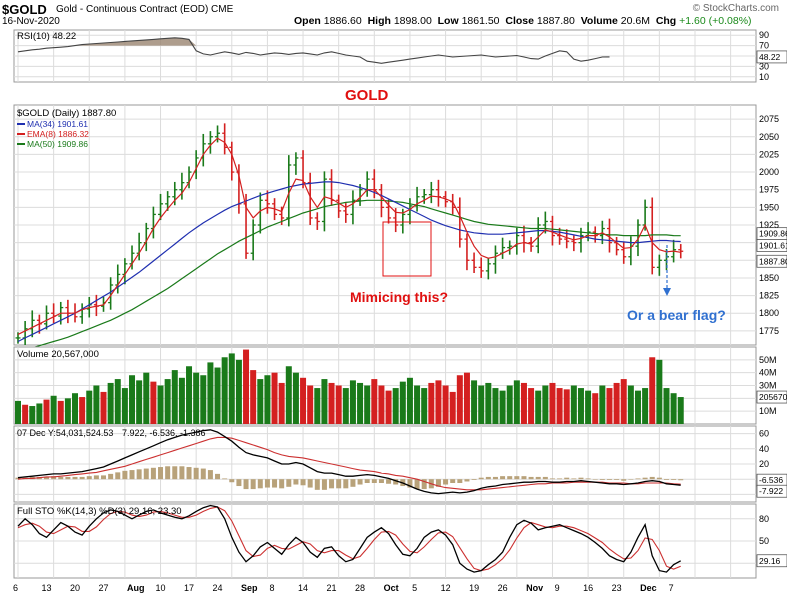  What do you see at coordinates (769, 137) in the screenshot?
I see `price-tick-label: 2050` at bounding box center [769, 137].